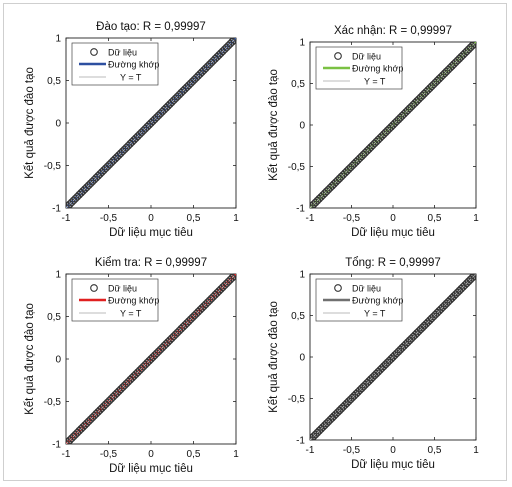  Describe the element at coordinates (393, 263) in the screenshot. I see `chart-title: Tổng: R = 0,99997` at that location.